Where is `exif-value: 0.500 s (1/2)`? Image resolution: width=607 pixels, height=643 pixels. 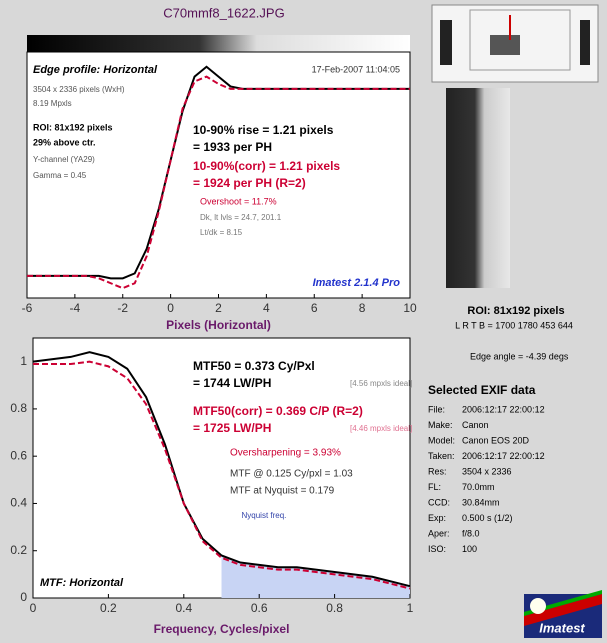 exif-value: 0.500 s (1/2) is located at coordinates (487, 518).